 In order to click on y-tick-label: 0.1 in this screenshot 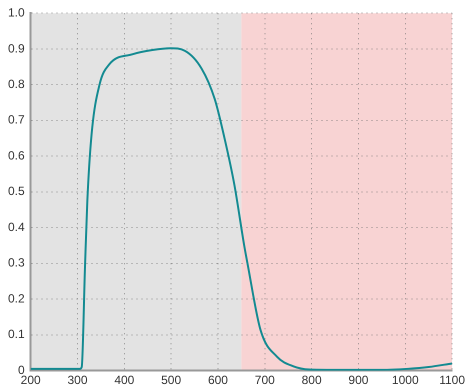, I will do `click(16, 334)`.